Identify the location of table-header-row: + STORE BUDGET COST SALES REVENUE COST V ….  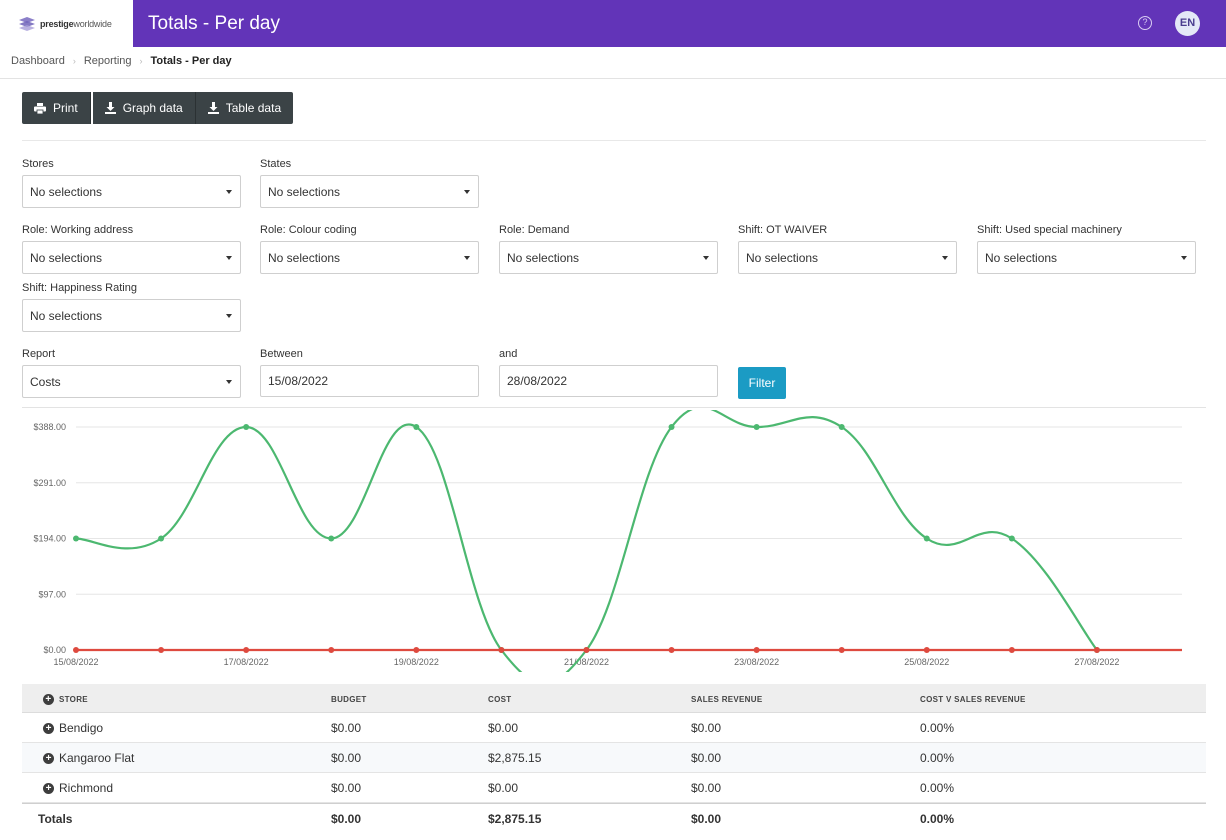
(614, 698).